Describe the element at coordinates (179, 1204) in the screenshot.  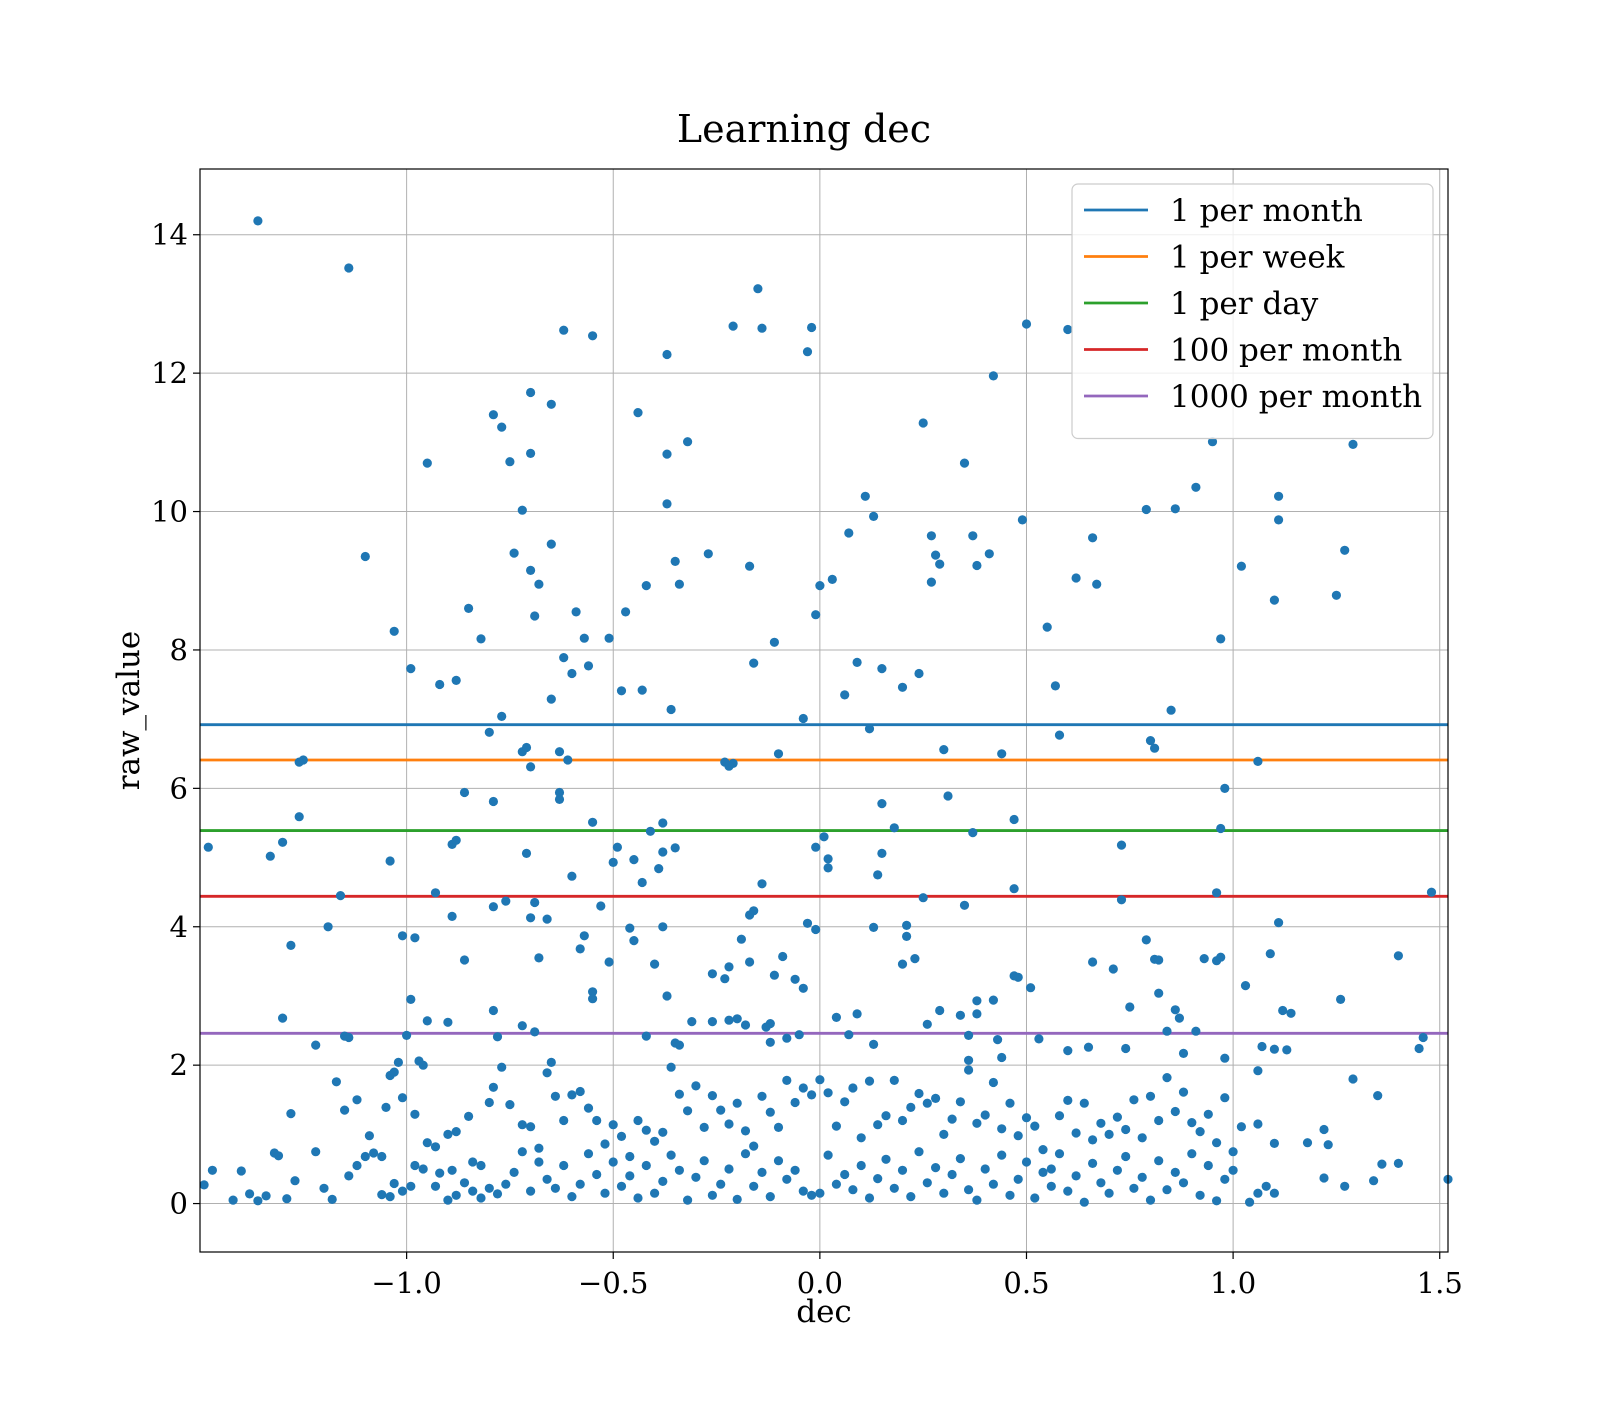
I see `y-tick-label: 0` at that location.